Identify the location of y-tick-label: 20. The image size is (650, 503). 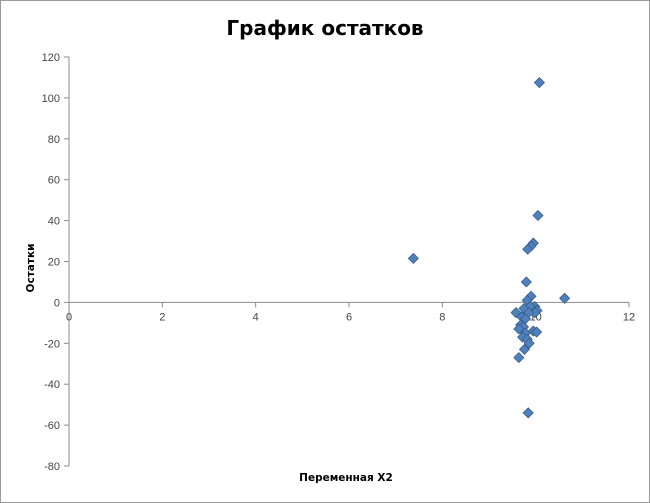
(54, 263).